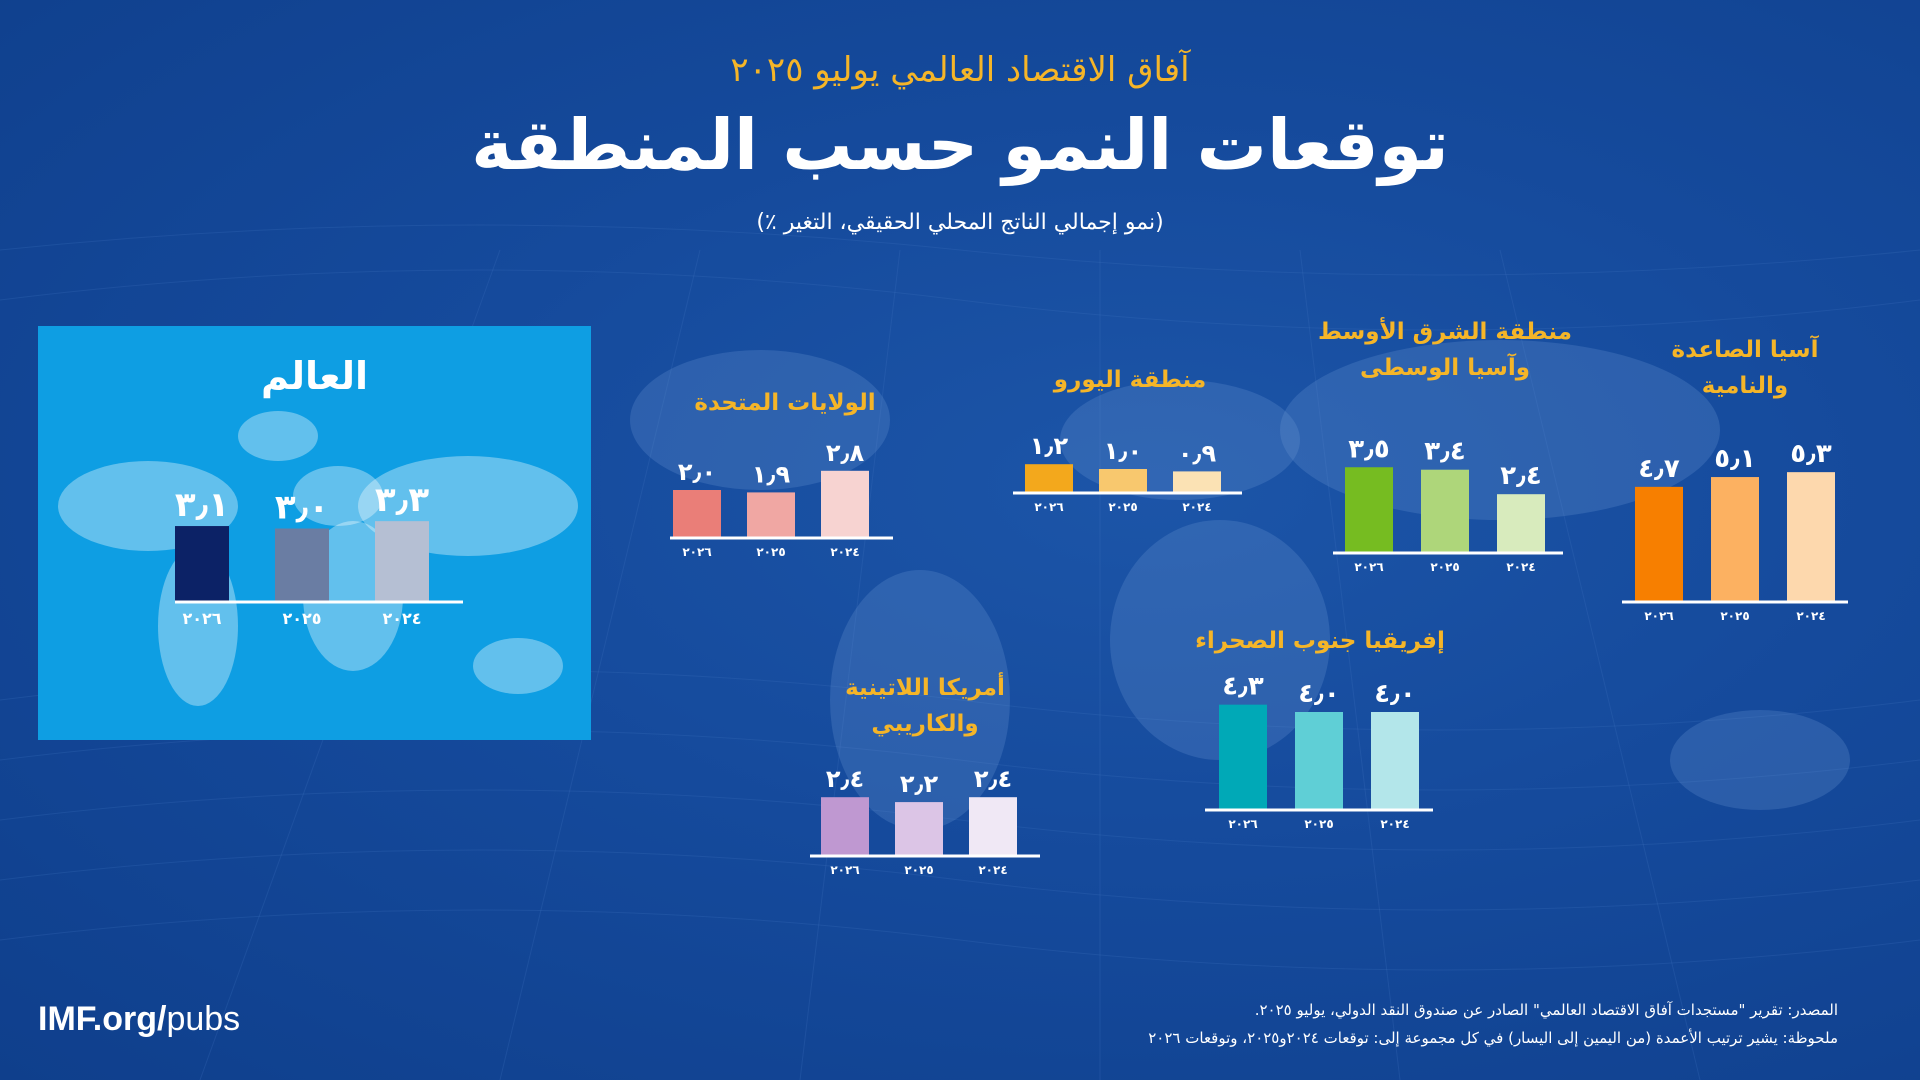  I want to click on world-value-label-2: ٣٫٣, so click(402, 500).